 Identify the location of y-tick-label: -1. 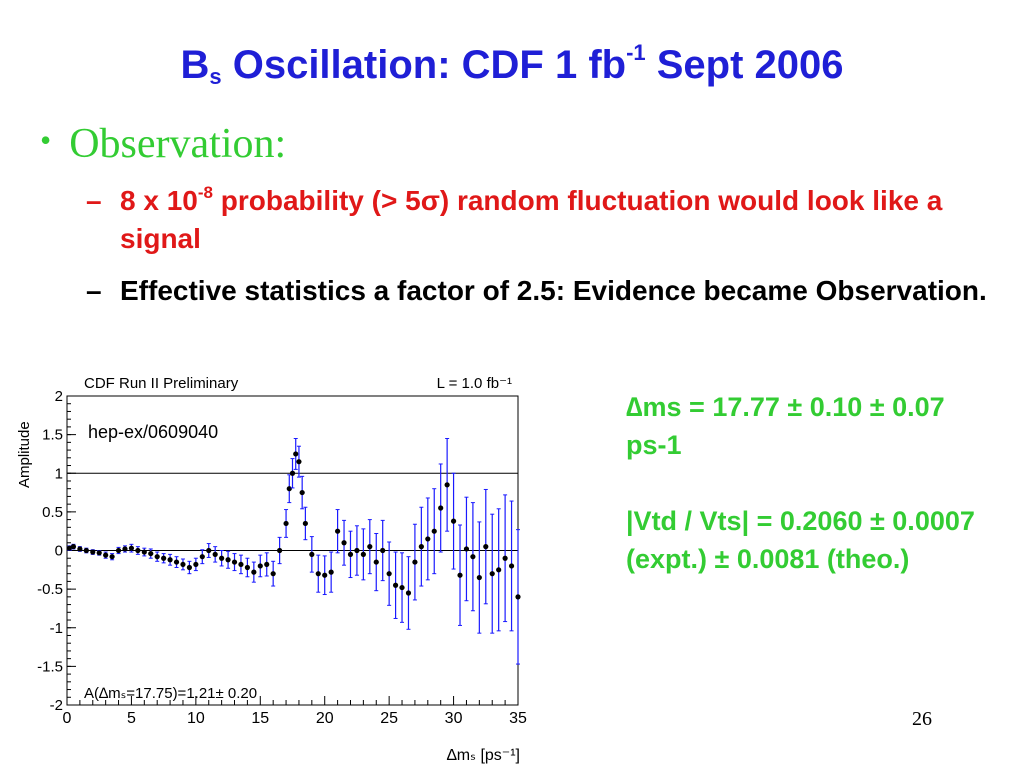
(56, 628).